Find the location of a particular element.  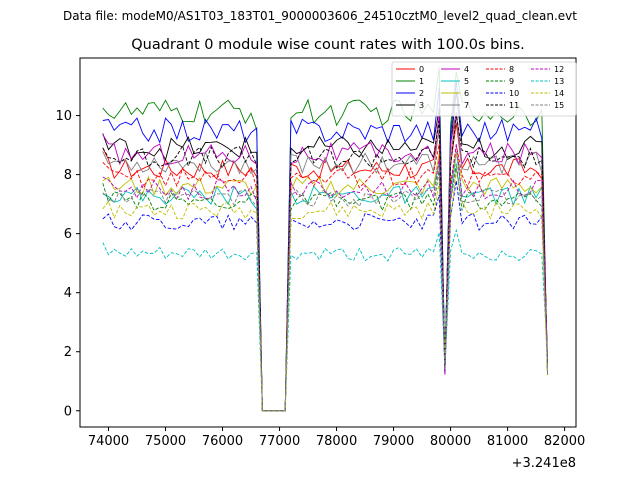

legend-label-4: 4 is located at coordinates (466, 69).